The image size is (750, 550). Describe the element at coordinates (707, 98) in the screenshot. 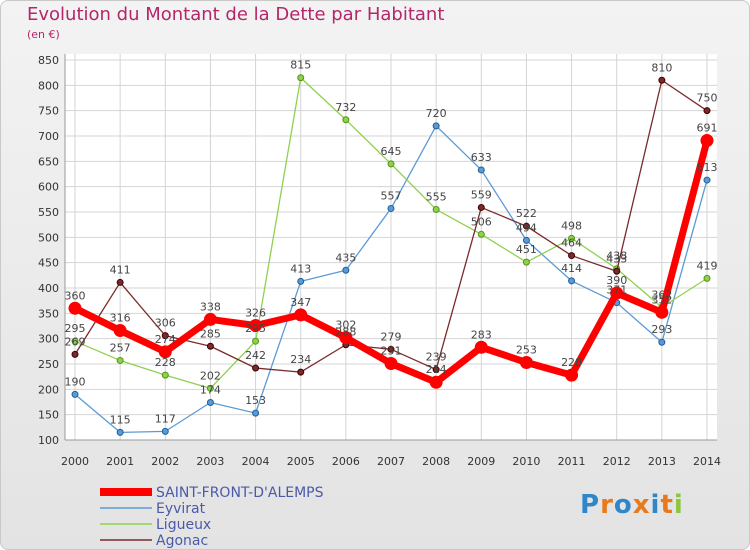

I see `data-label: 750` at that location.